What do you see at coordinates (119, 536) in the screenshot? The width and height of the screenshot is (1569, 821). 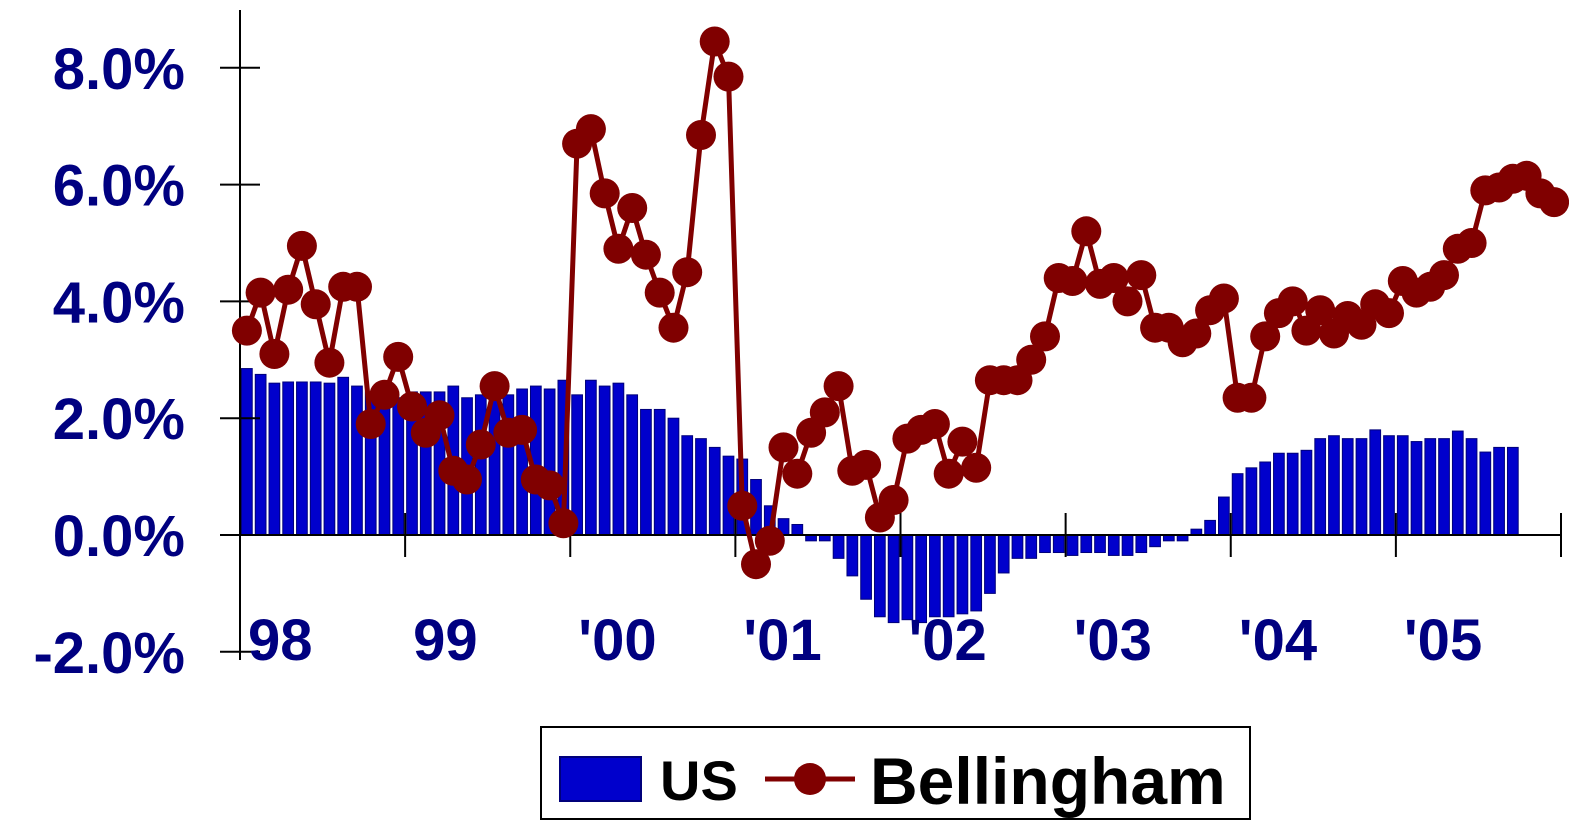 I see `y-tick-label: 0.0%` at bounding box center [119, 536].